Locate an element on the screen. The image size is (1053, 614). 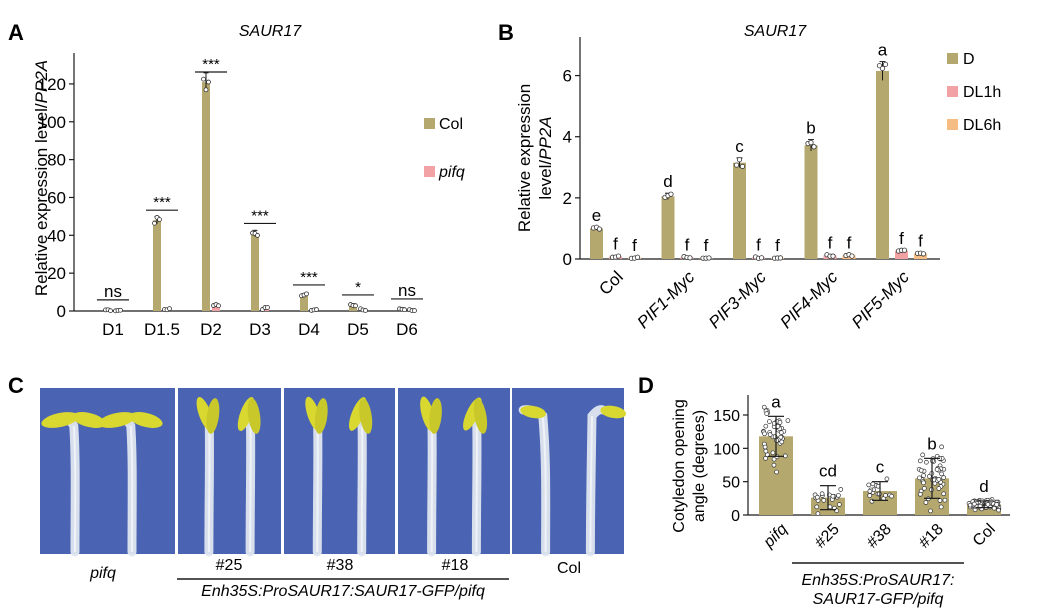
x-tick-label: D3 is located at coordinates (260, 329).